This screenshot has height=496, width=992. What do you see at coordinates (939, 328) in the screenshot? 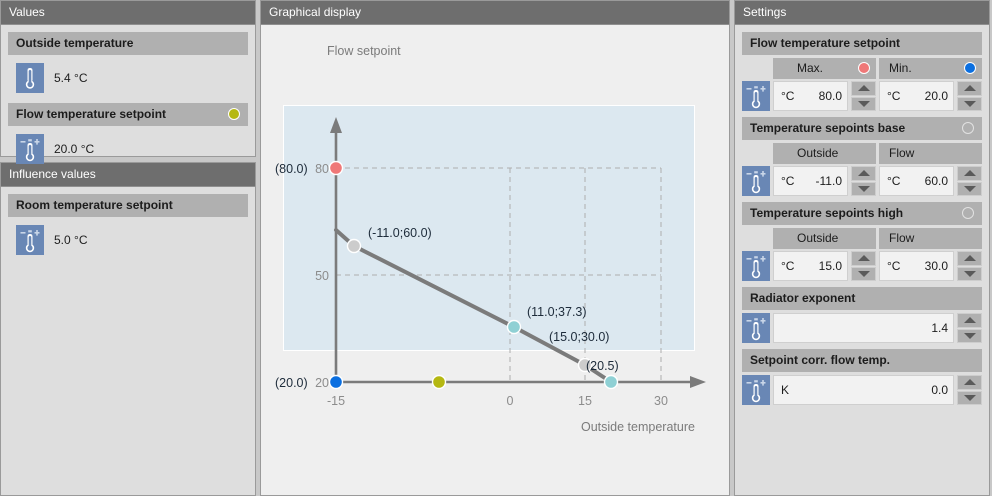
I see `radiator-exponent-value: 1.4` at bounding box center [939, 328].